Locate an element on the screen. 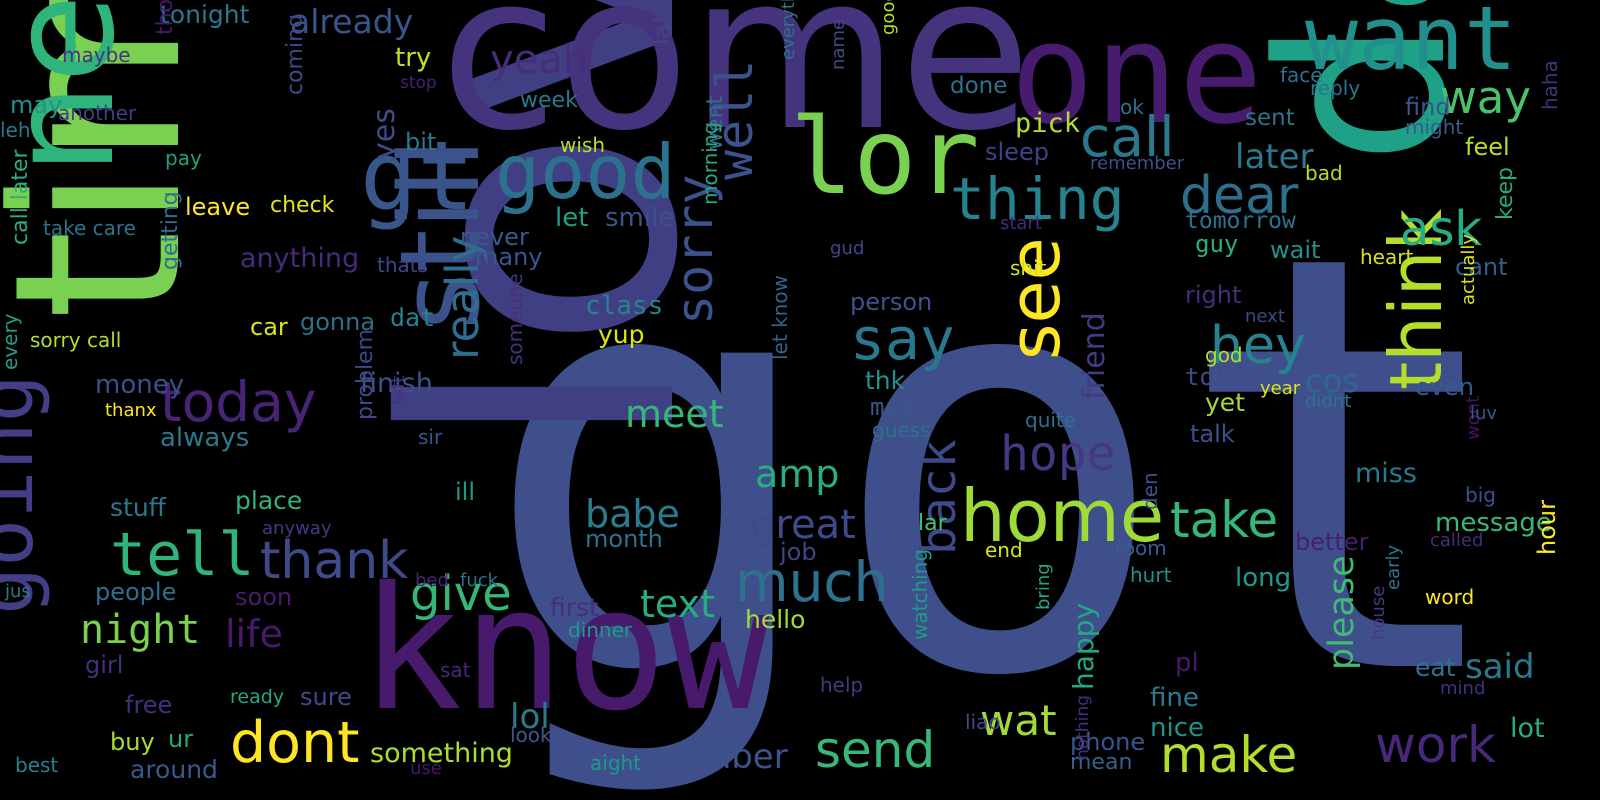 Image resolution: width=1600 pixels, height=800 pixels. word-miss: miss is located at coordinates (1386, 473).